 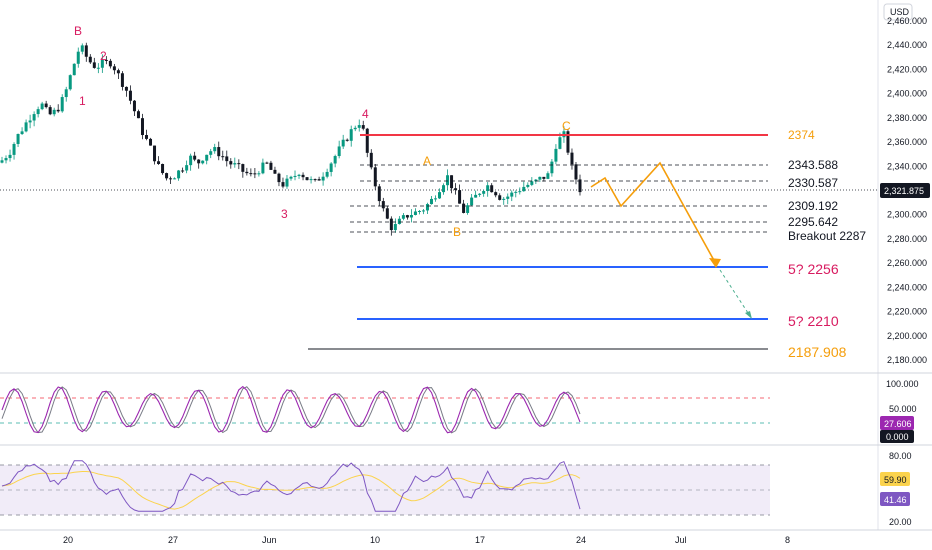 What do you see at coordinates (653, 213) in the screenshot?
I see `projection-path` at bounding box center [653, 213].